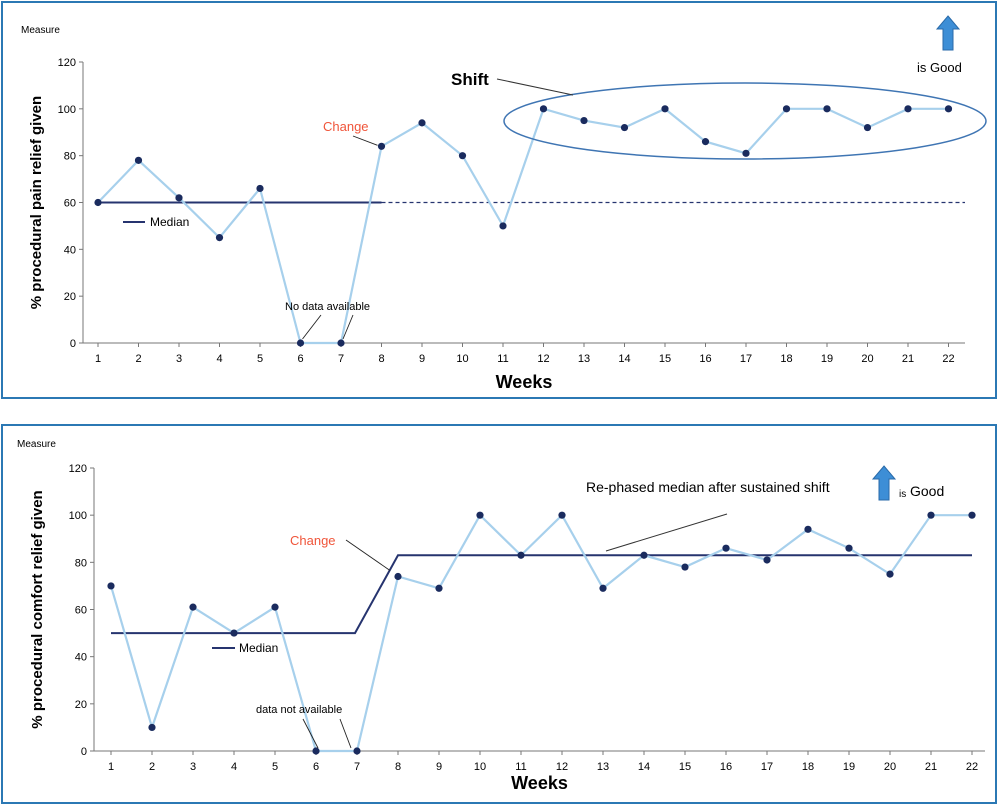 The height and width of the screenshot is (806, 1000). I want to click on no-data-pointer-week7, so click(345, 733).